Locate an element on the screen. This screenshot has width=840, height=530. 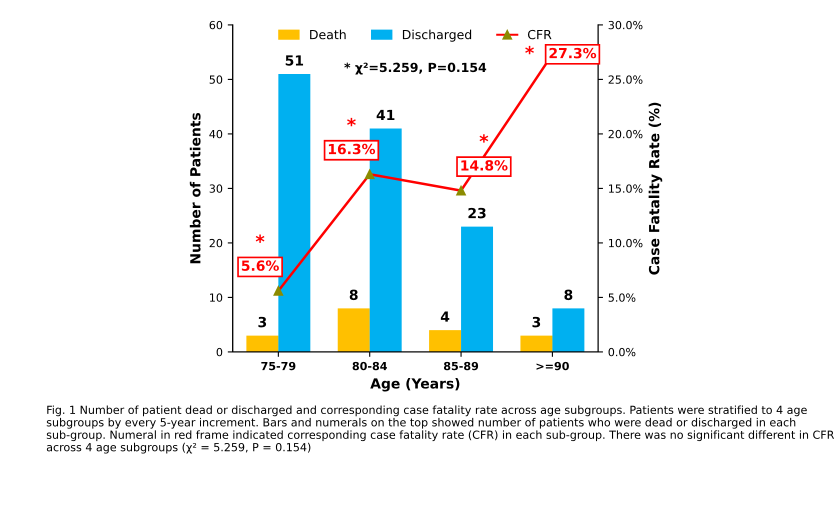
y-tick-label: 50 is located at coordinates (216, 79).